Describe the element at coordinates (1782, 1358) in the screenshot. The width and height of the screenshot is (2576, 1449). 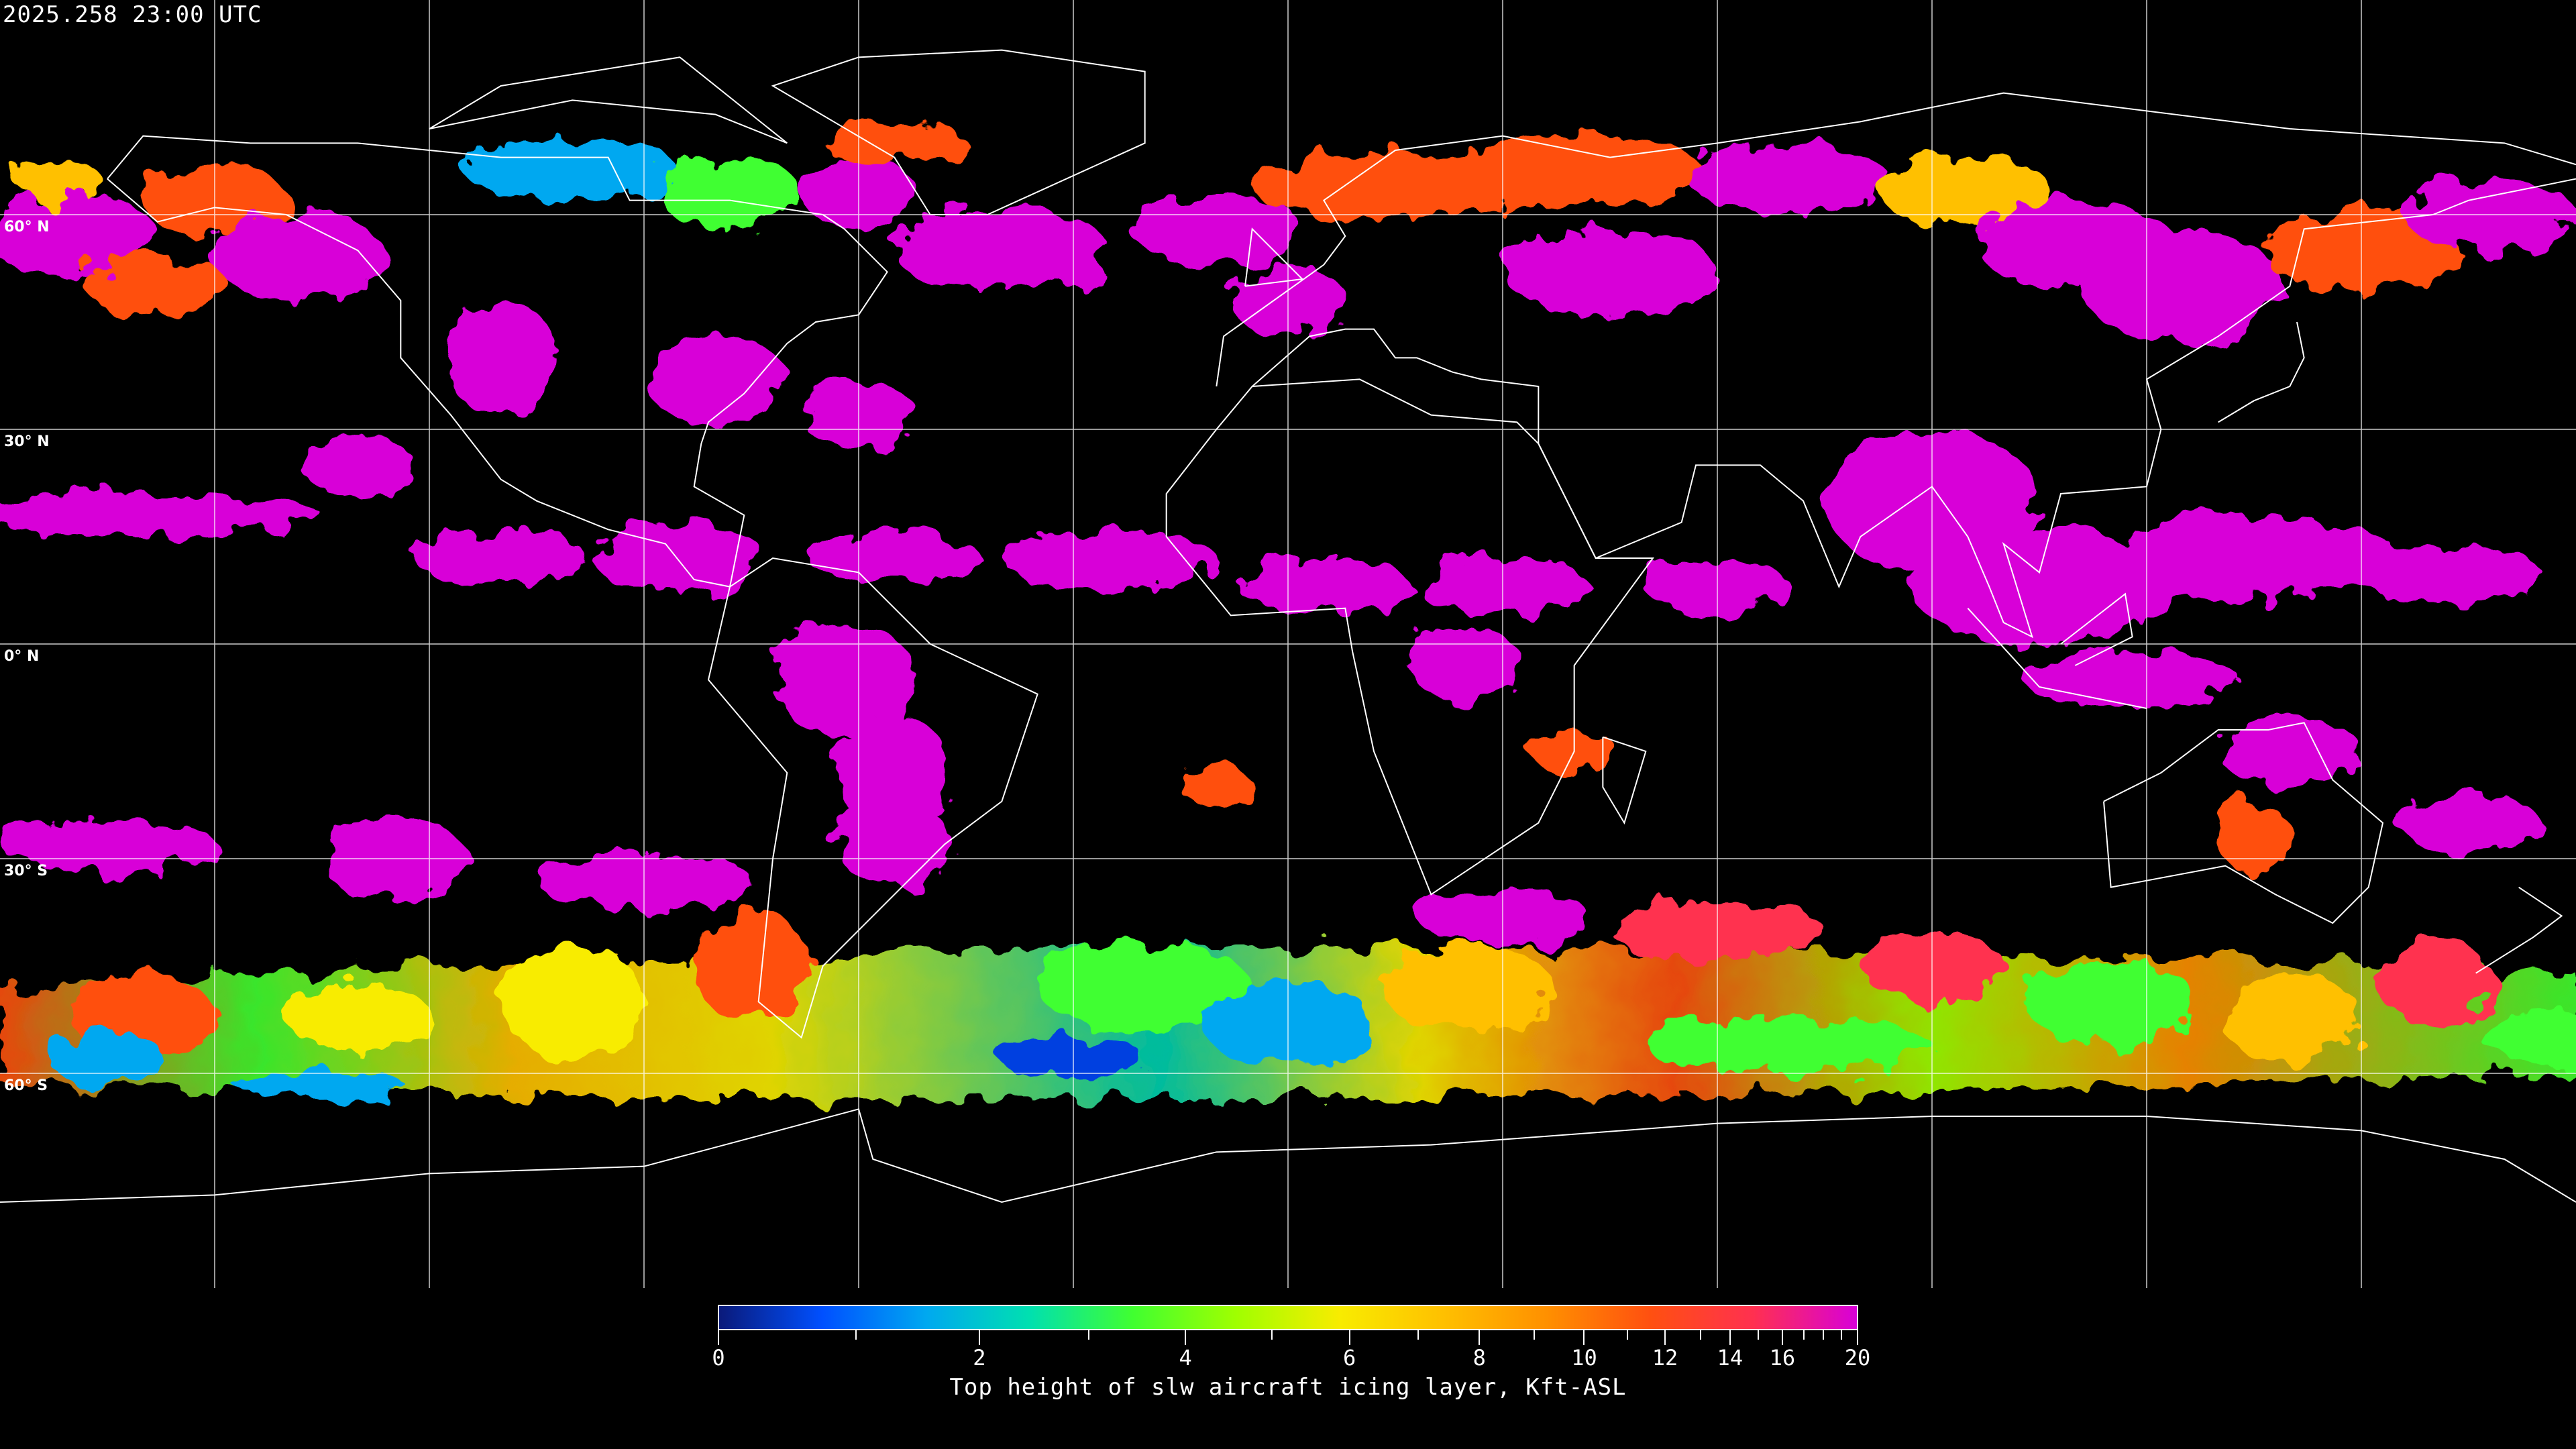
I see `colorbar-tick-label: 16` at that location.